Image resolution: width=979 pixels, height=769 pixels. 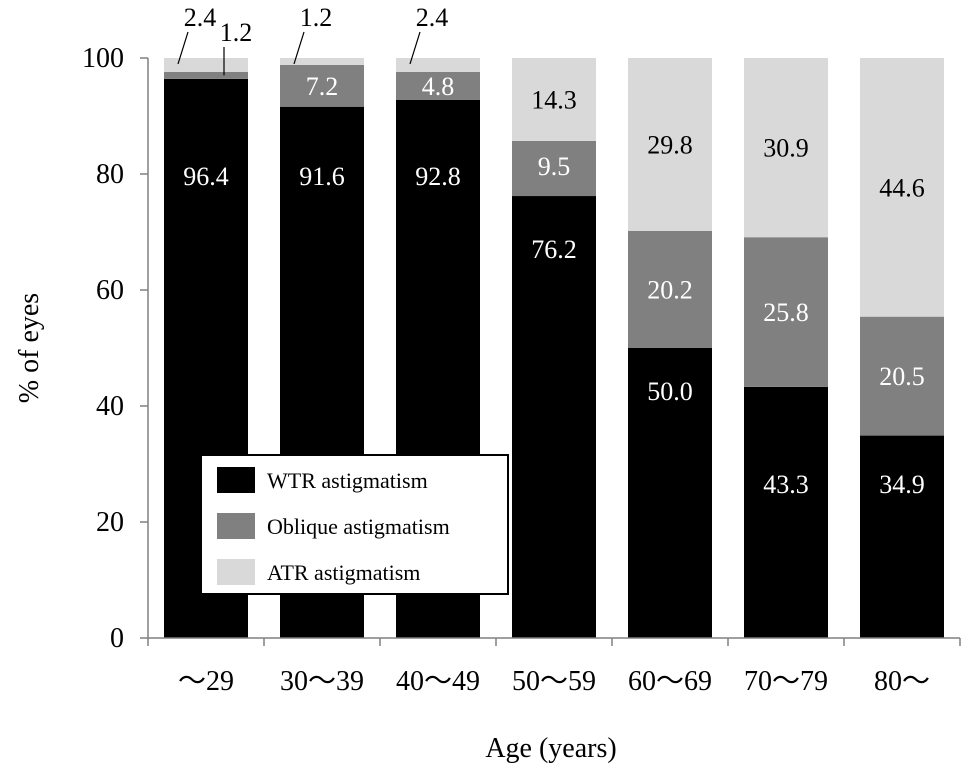 I want to click on data-label: 91.6, so click(x=322, y=176).